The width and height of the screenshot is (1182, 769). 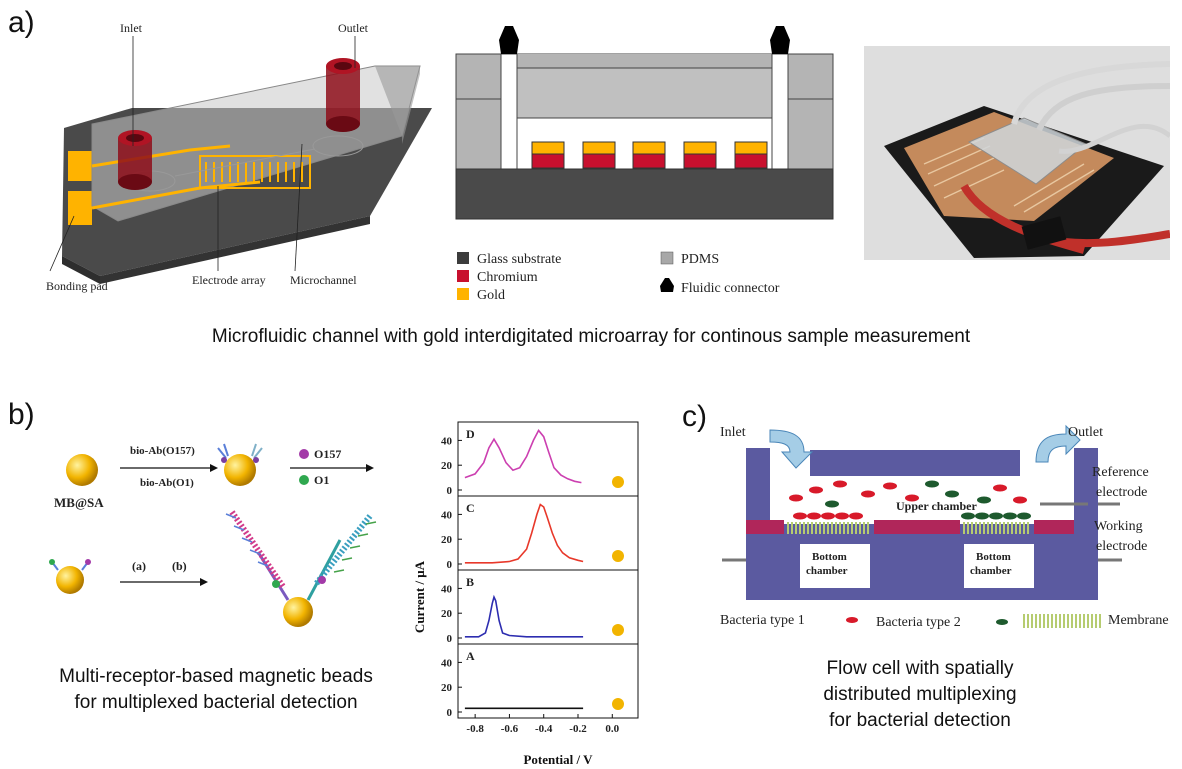 What do you see at coordinates (618, 482) in the screenshot?
I see `inset-bead-D` at bounding box center [618, 482].